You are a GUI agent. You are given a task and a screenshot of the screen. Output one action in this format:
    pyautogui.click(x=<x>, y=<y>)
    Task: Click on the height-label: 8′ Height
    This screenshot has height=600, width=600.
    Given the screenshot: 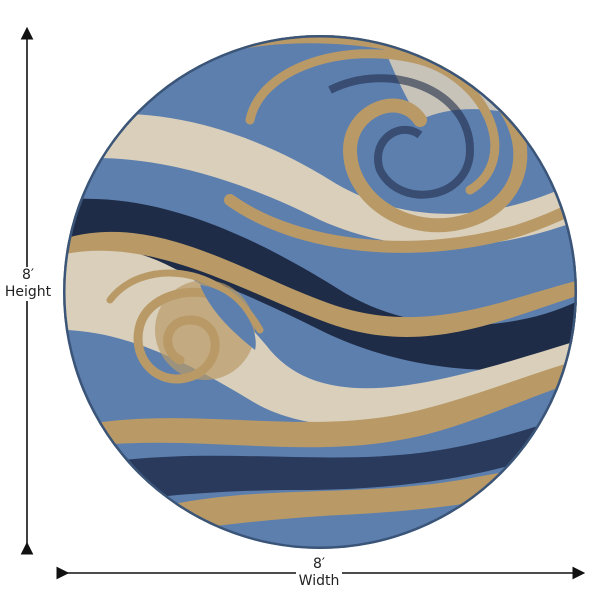 What is the action you would take?
    pyautogui.click(x=28, y=284)
    